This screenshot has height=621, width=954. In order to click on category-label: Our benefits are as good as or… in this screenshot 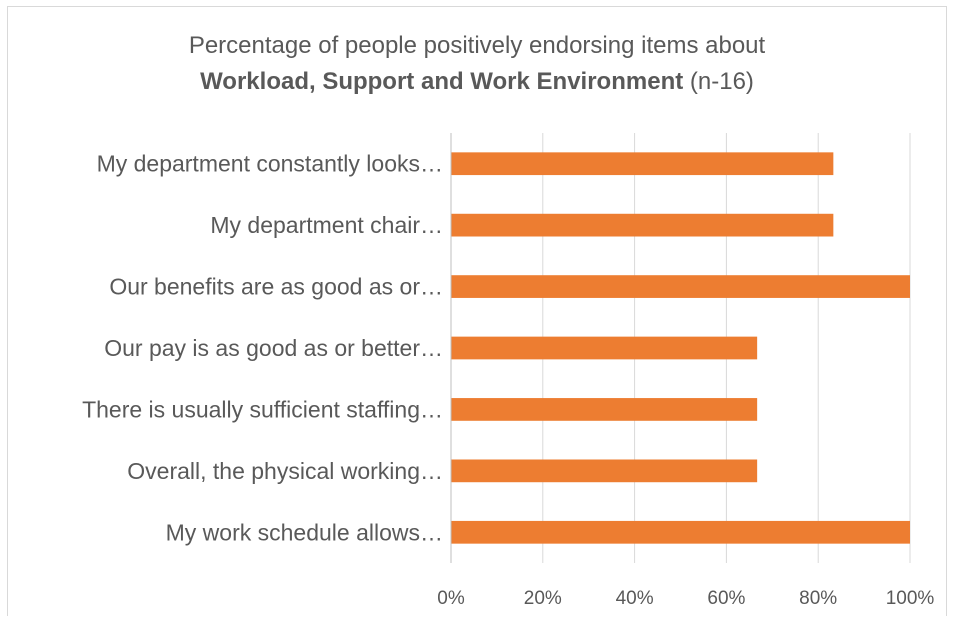, I will do `click(276, 287)`.